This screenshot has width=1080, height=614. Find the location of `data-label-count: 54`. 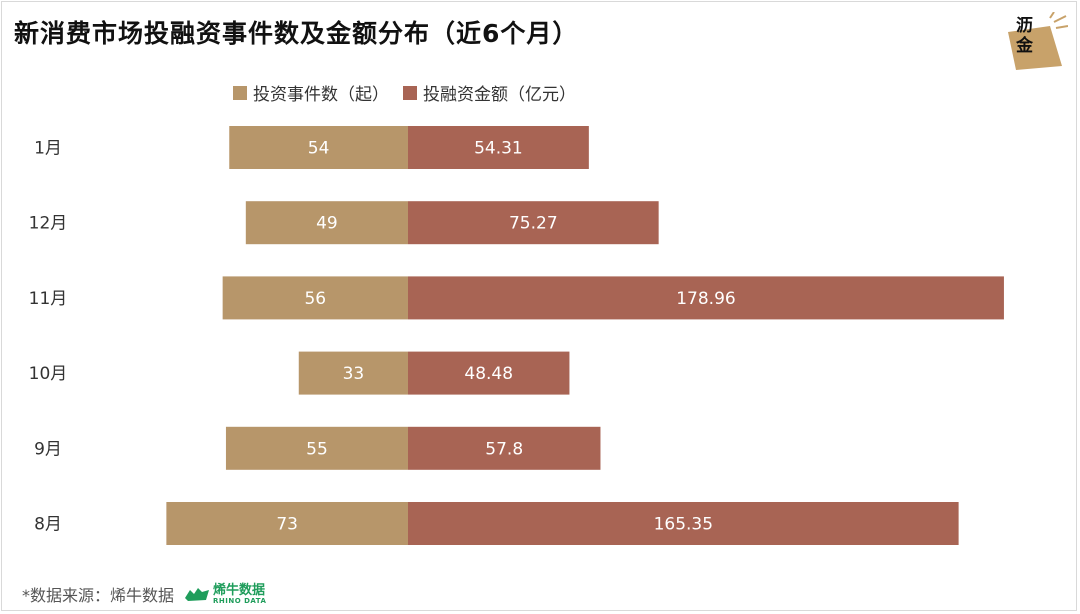

data-label-count: 54 is located at coordinates (319, 149).